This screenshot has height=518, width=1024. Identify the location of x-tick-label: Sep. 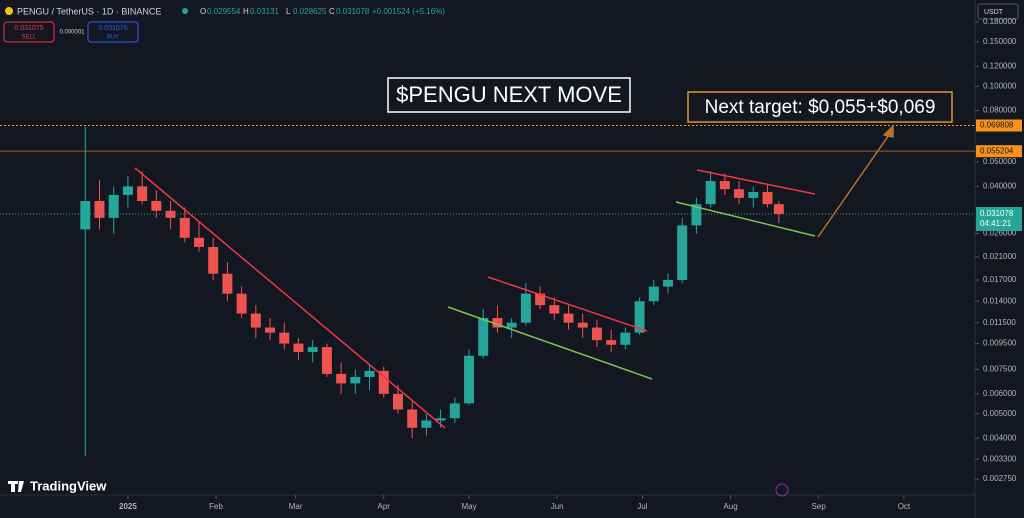
(819, 506).